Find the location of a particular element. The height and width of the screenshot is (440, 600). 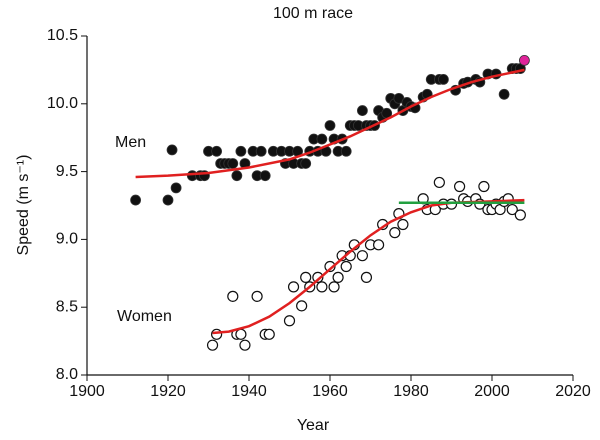

x-tick-label: 1920 is located at coordinates (168, 391).